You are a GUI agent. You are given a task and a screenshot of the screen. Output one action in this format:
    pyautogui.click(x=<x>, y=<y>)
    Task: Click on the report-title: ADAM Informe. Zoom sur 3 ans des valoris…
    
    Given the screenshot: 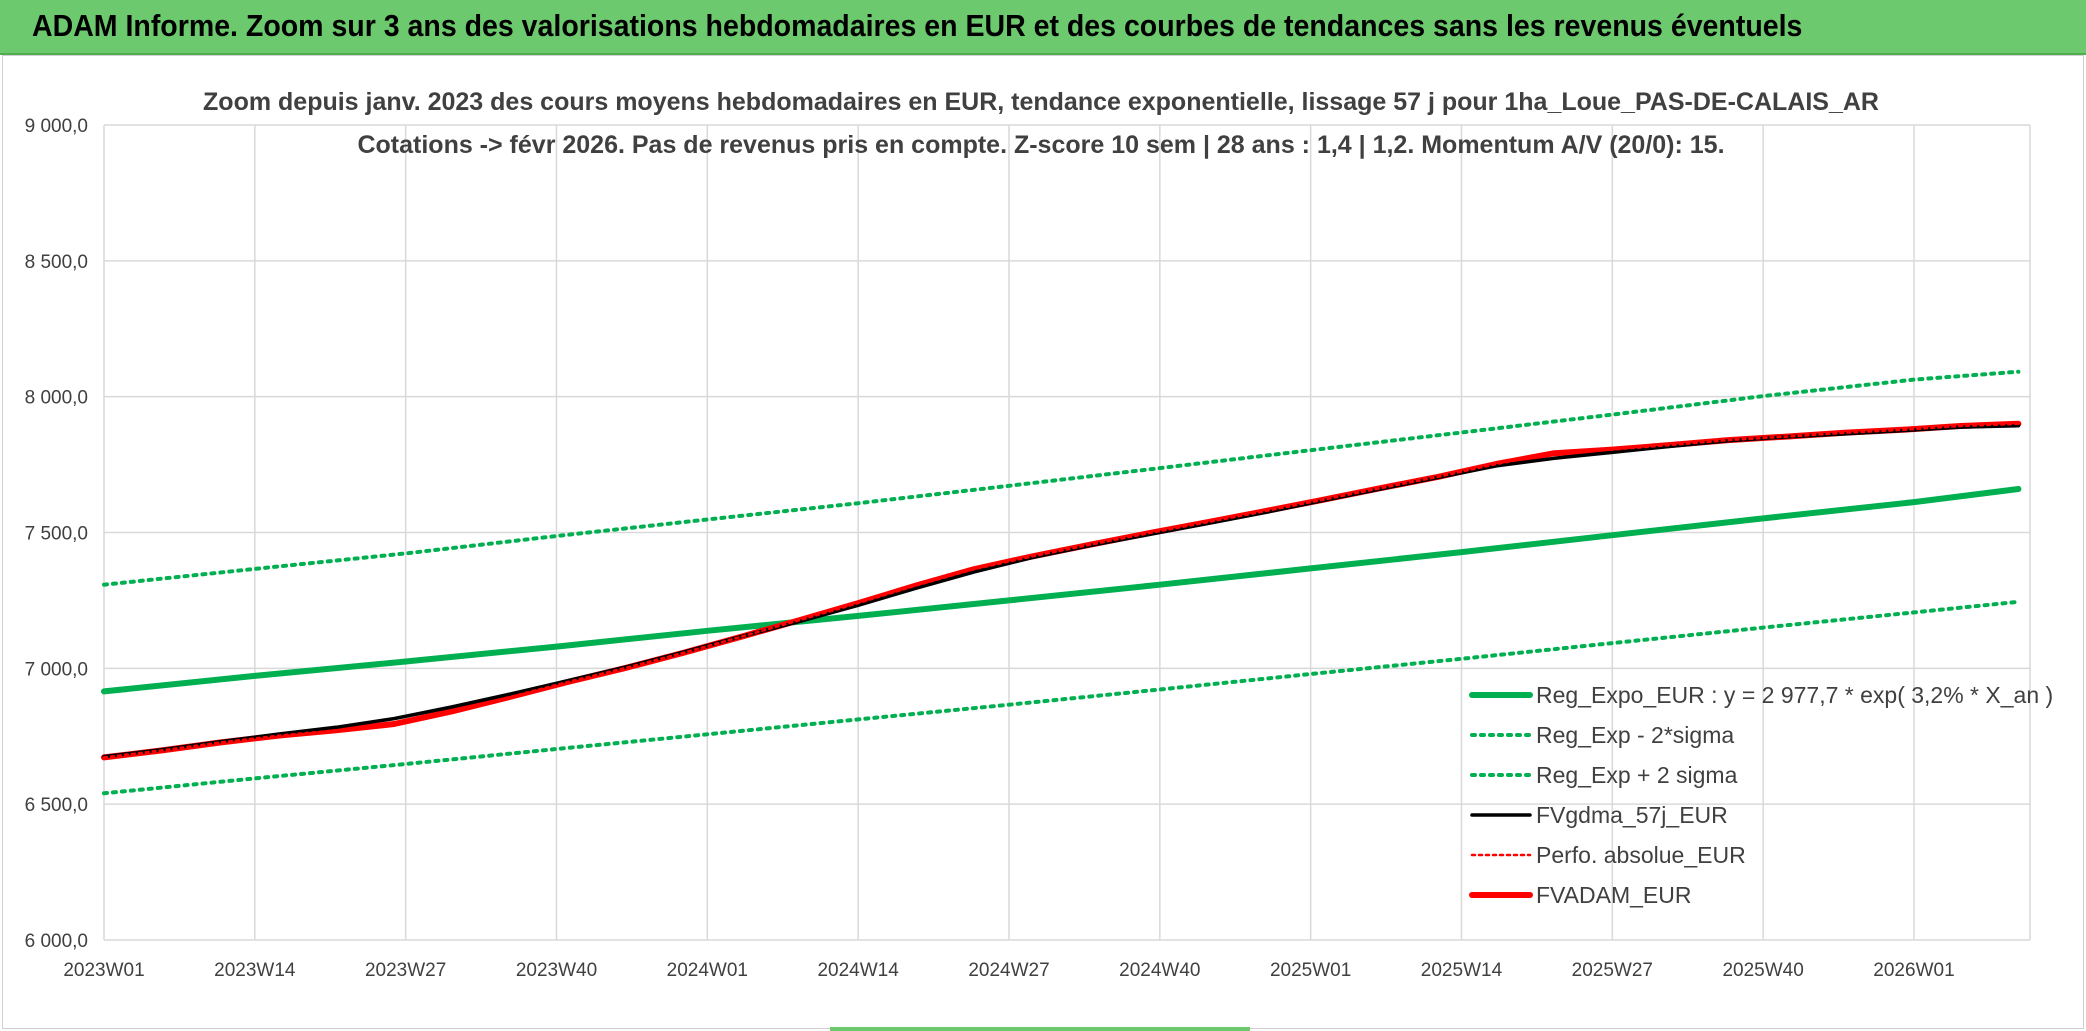 What is the action you would take?
    pyautogui.click(x=917, y=25)
    